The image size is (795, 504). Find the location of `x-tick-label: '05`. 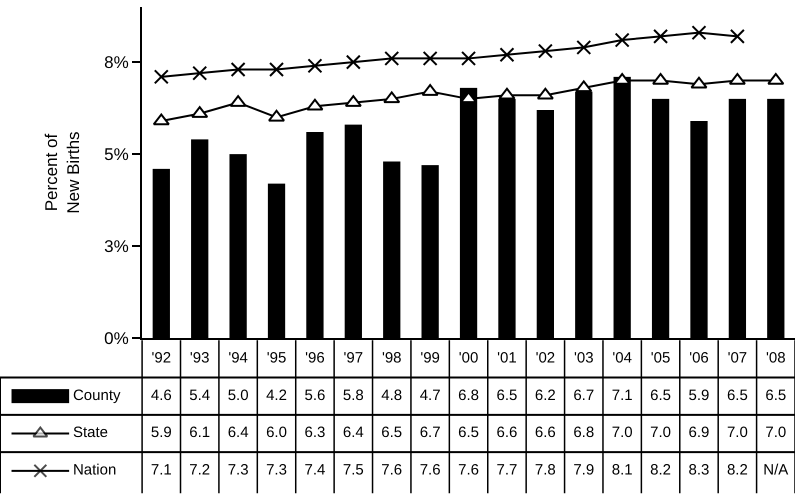

x-tick-label: '05 is located at coordinates (660, 358).